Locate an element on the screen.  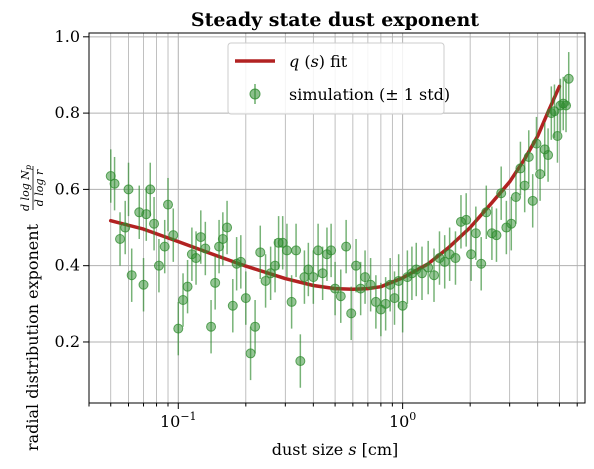
svg-text: d log Np is located at coordinates (26, 188).